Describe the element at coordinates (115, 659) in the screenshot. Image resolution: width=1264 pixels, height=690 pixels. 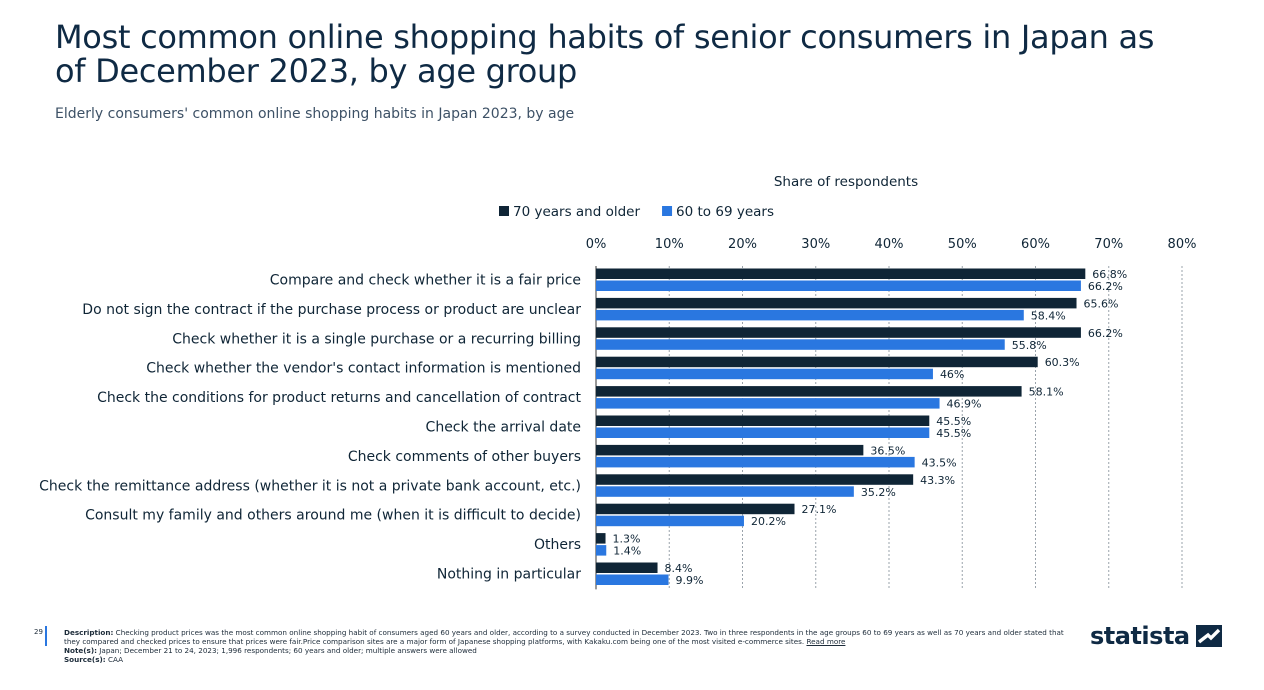
I see `source-text: CAA` at that location.